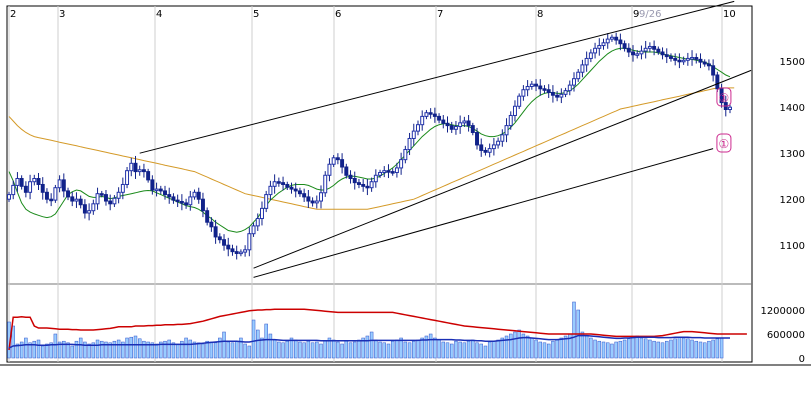 The width and height of the screenshot is (811, 400). Describe the element at coordinates (782, 311) in the screenshot. I see `volume-tick-label: 1200000` at that location.